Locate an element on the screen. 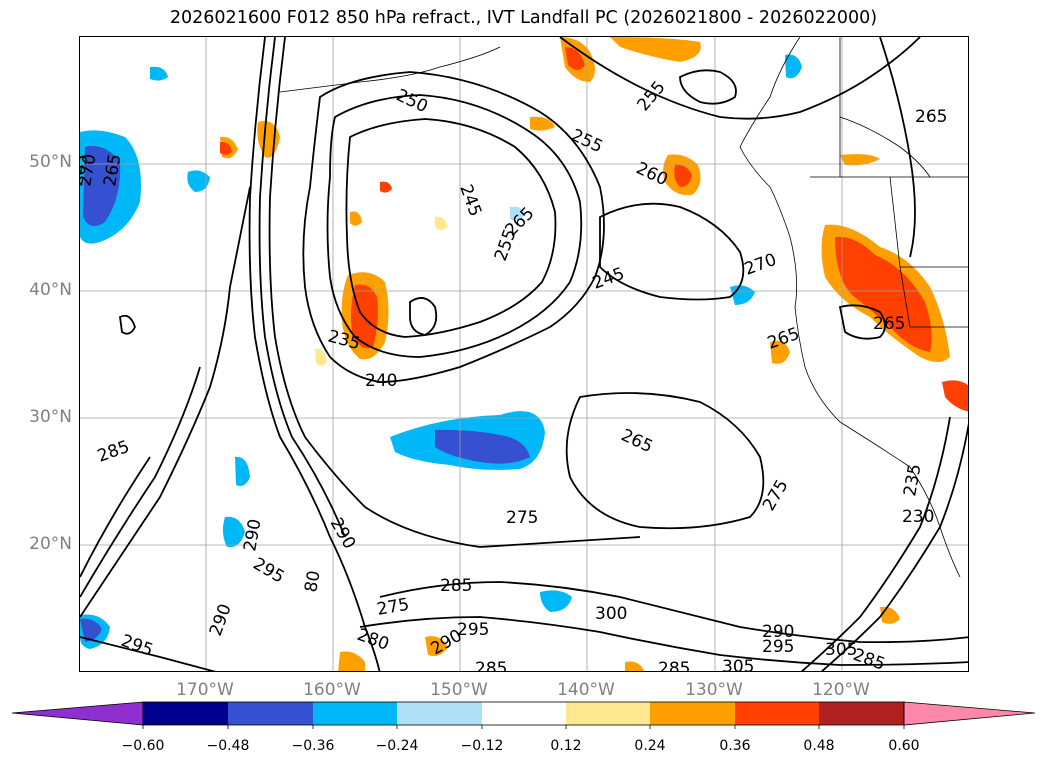 Image resolution: width=1047 pixels, height=765 pixels. contour-label: 280 is located at coordinates (372, 640).